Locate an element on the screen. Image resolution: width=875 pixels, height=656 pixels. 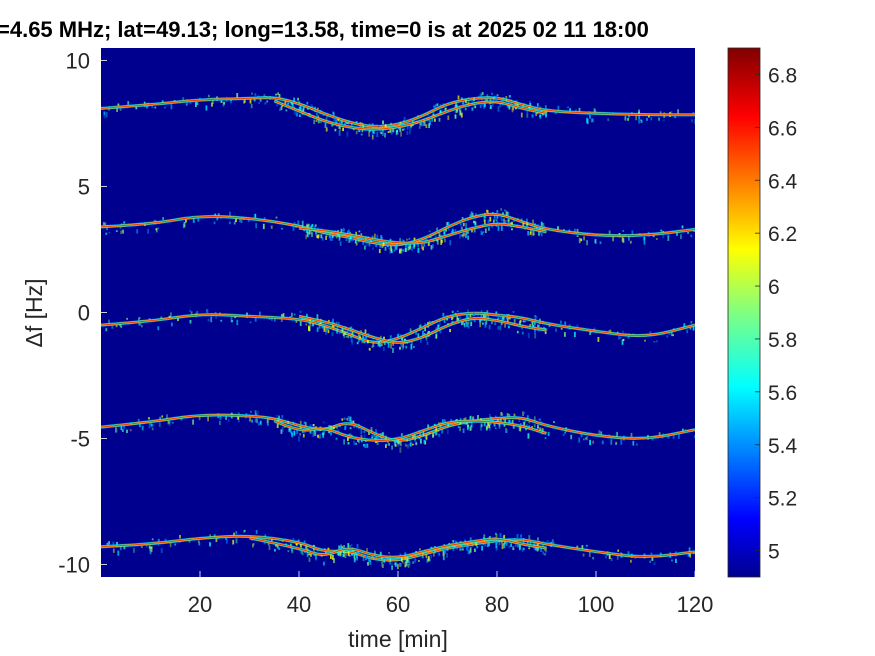
trace-core is located at coordinates (422, 233).